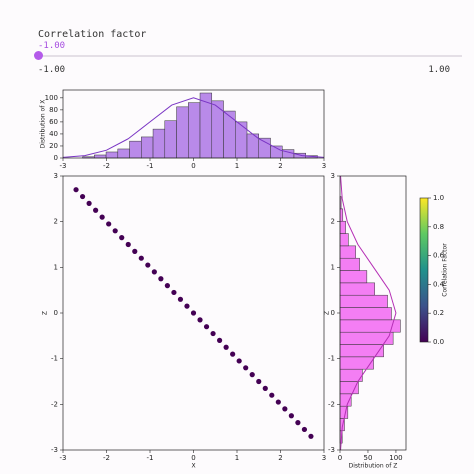  I want to click on y-tick-label: -1, so click(54, 359).